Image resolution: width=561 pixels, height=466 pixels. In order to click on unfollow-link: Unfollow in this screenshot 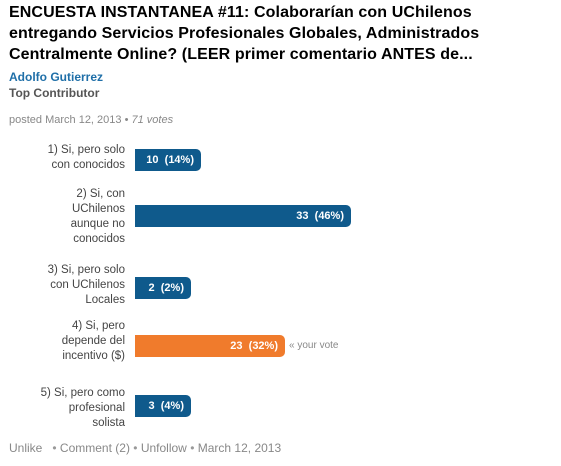, I will do `click(163, 448)`.